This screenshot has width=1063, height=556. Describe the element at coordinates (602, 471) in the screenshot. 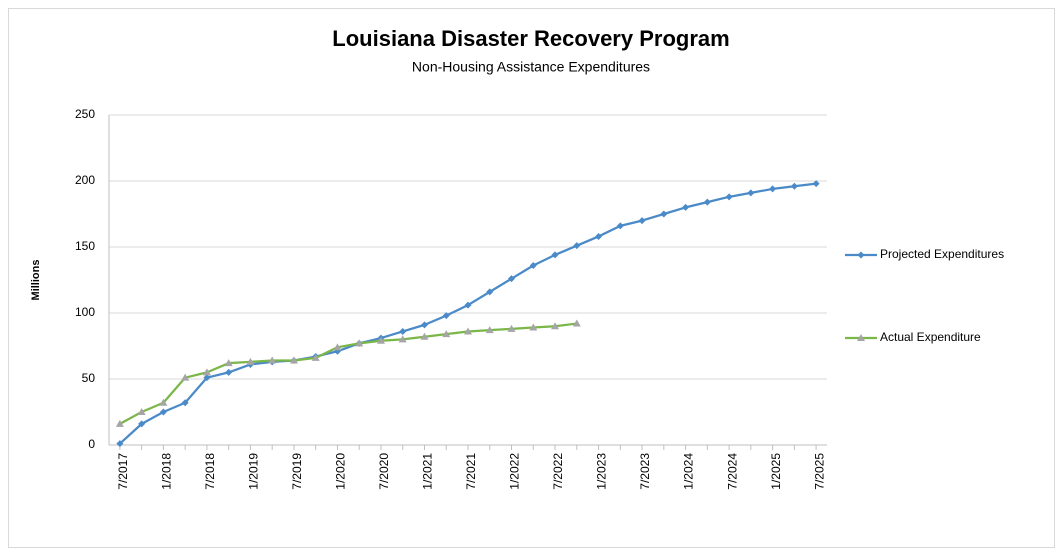

I see `x-tick-label: 1/2023` at that location.